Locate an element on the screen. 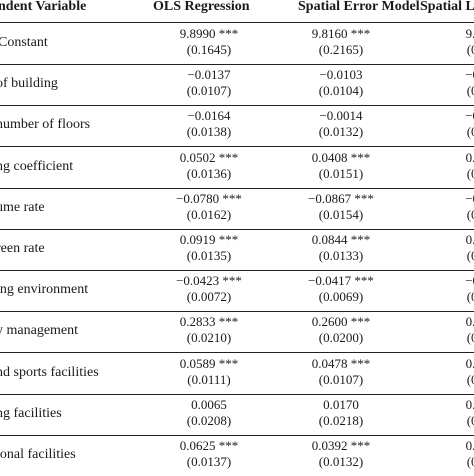 The image size is (474, 476). ols-coefficient: 0.0589 *** is located at coordinates (209, 363).